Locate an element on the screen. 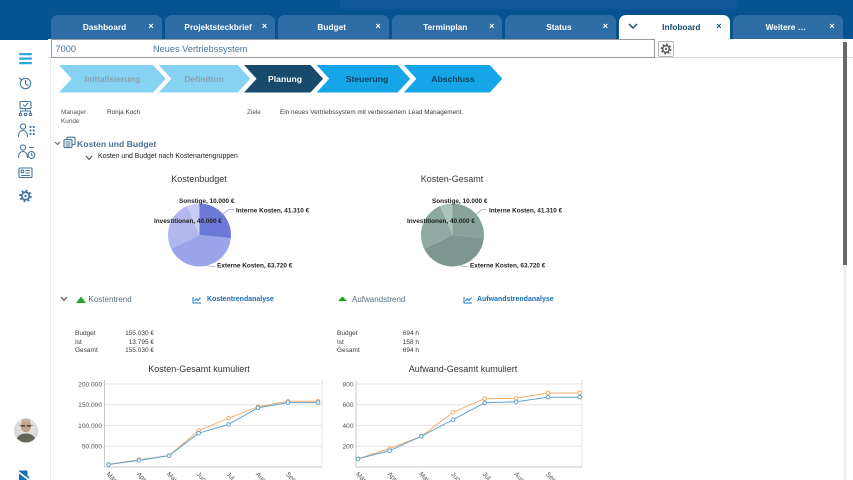 The height and width of the screenshot is (480, 853). svg-text: Definition is located at coordinates (204, 79).